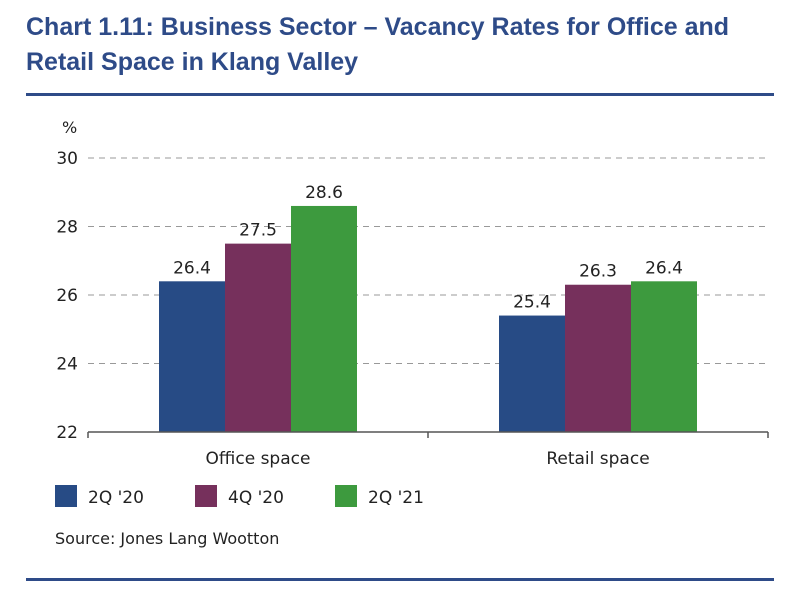 This screenshot has width=800, height=590. What do you see at coordinates (258, 459) in the screenshot?
I see `x-tick-label: Office space` at bounding box center [258, 459].